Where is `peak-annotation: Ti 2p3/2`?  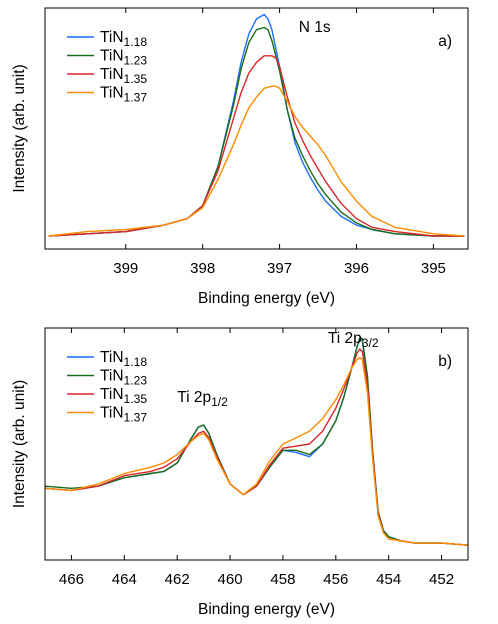 peak-annotation: Ti 2p3/2 is located at coordinates (353, 340).